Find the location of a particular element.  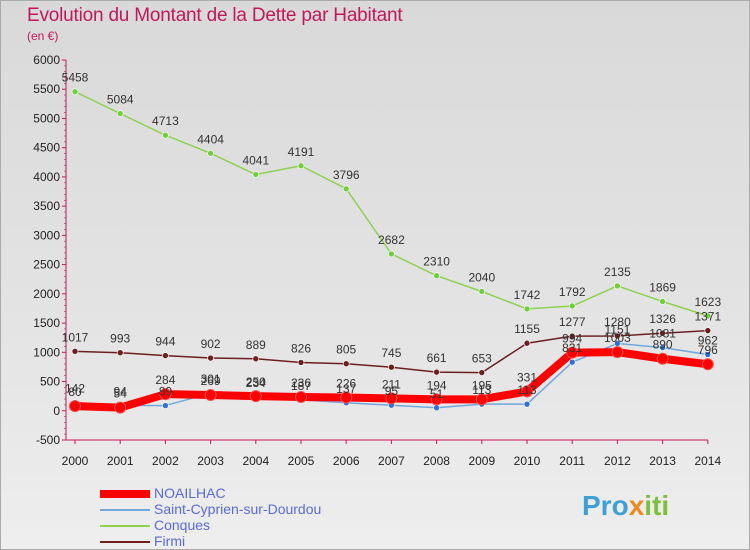

data-label: 94 is located at coordinates (121, 391).